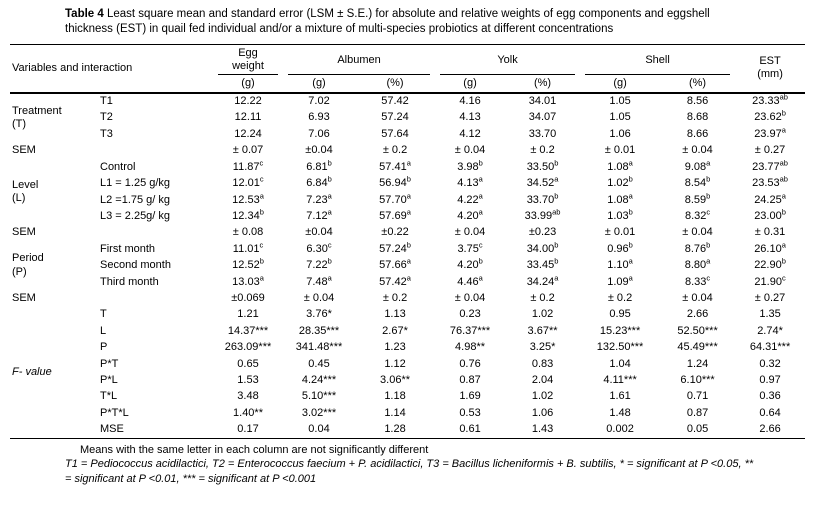 Image resolution: width=815 pixels, height=531 pixels. Describe the element at coordinates (319, 314) in the screenshot. I see `value-cell: 3.76*` at that location.